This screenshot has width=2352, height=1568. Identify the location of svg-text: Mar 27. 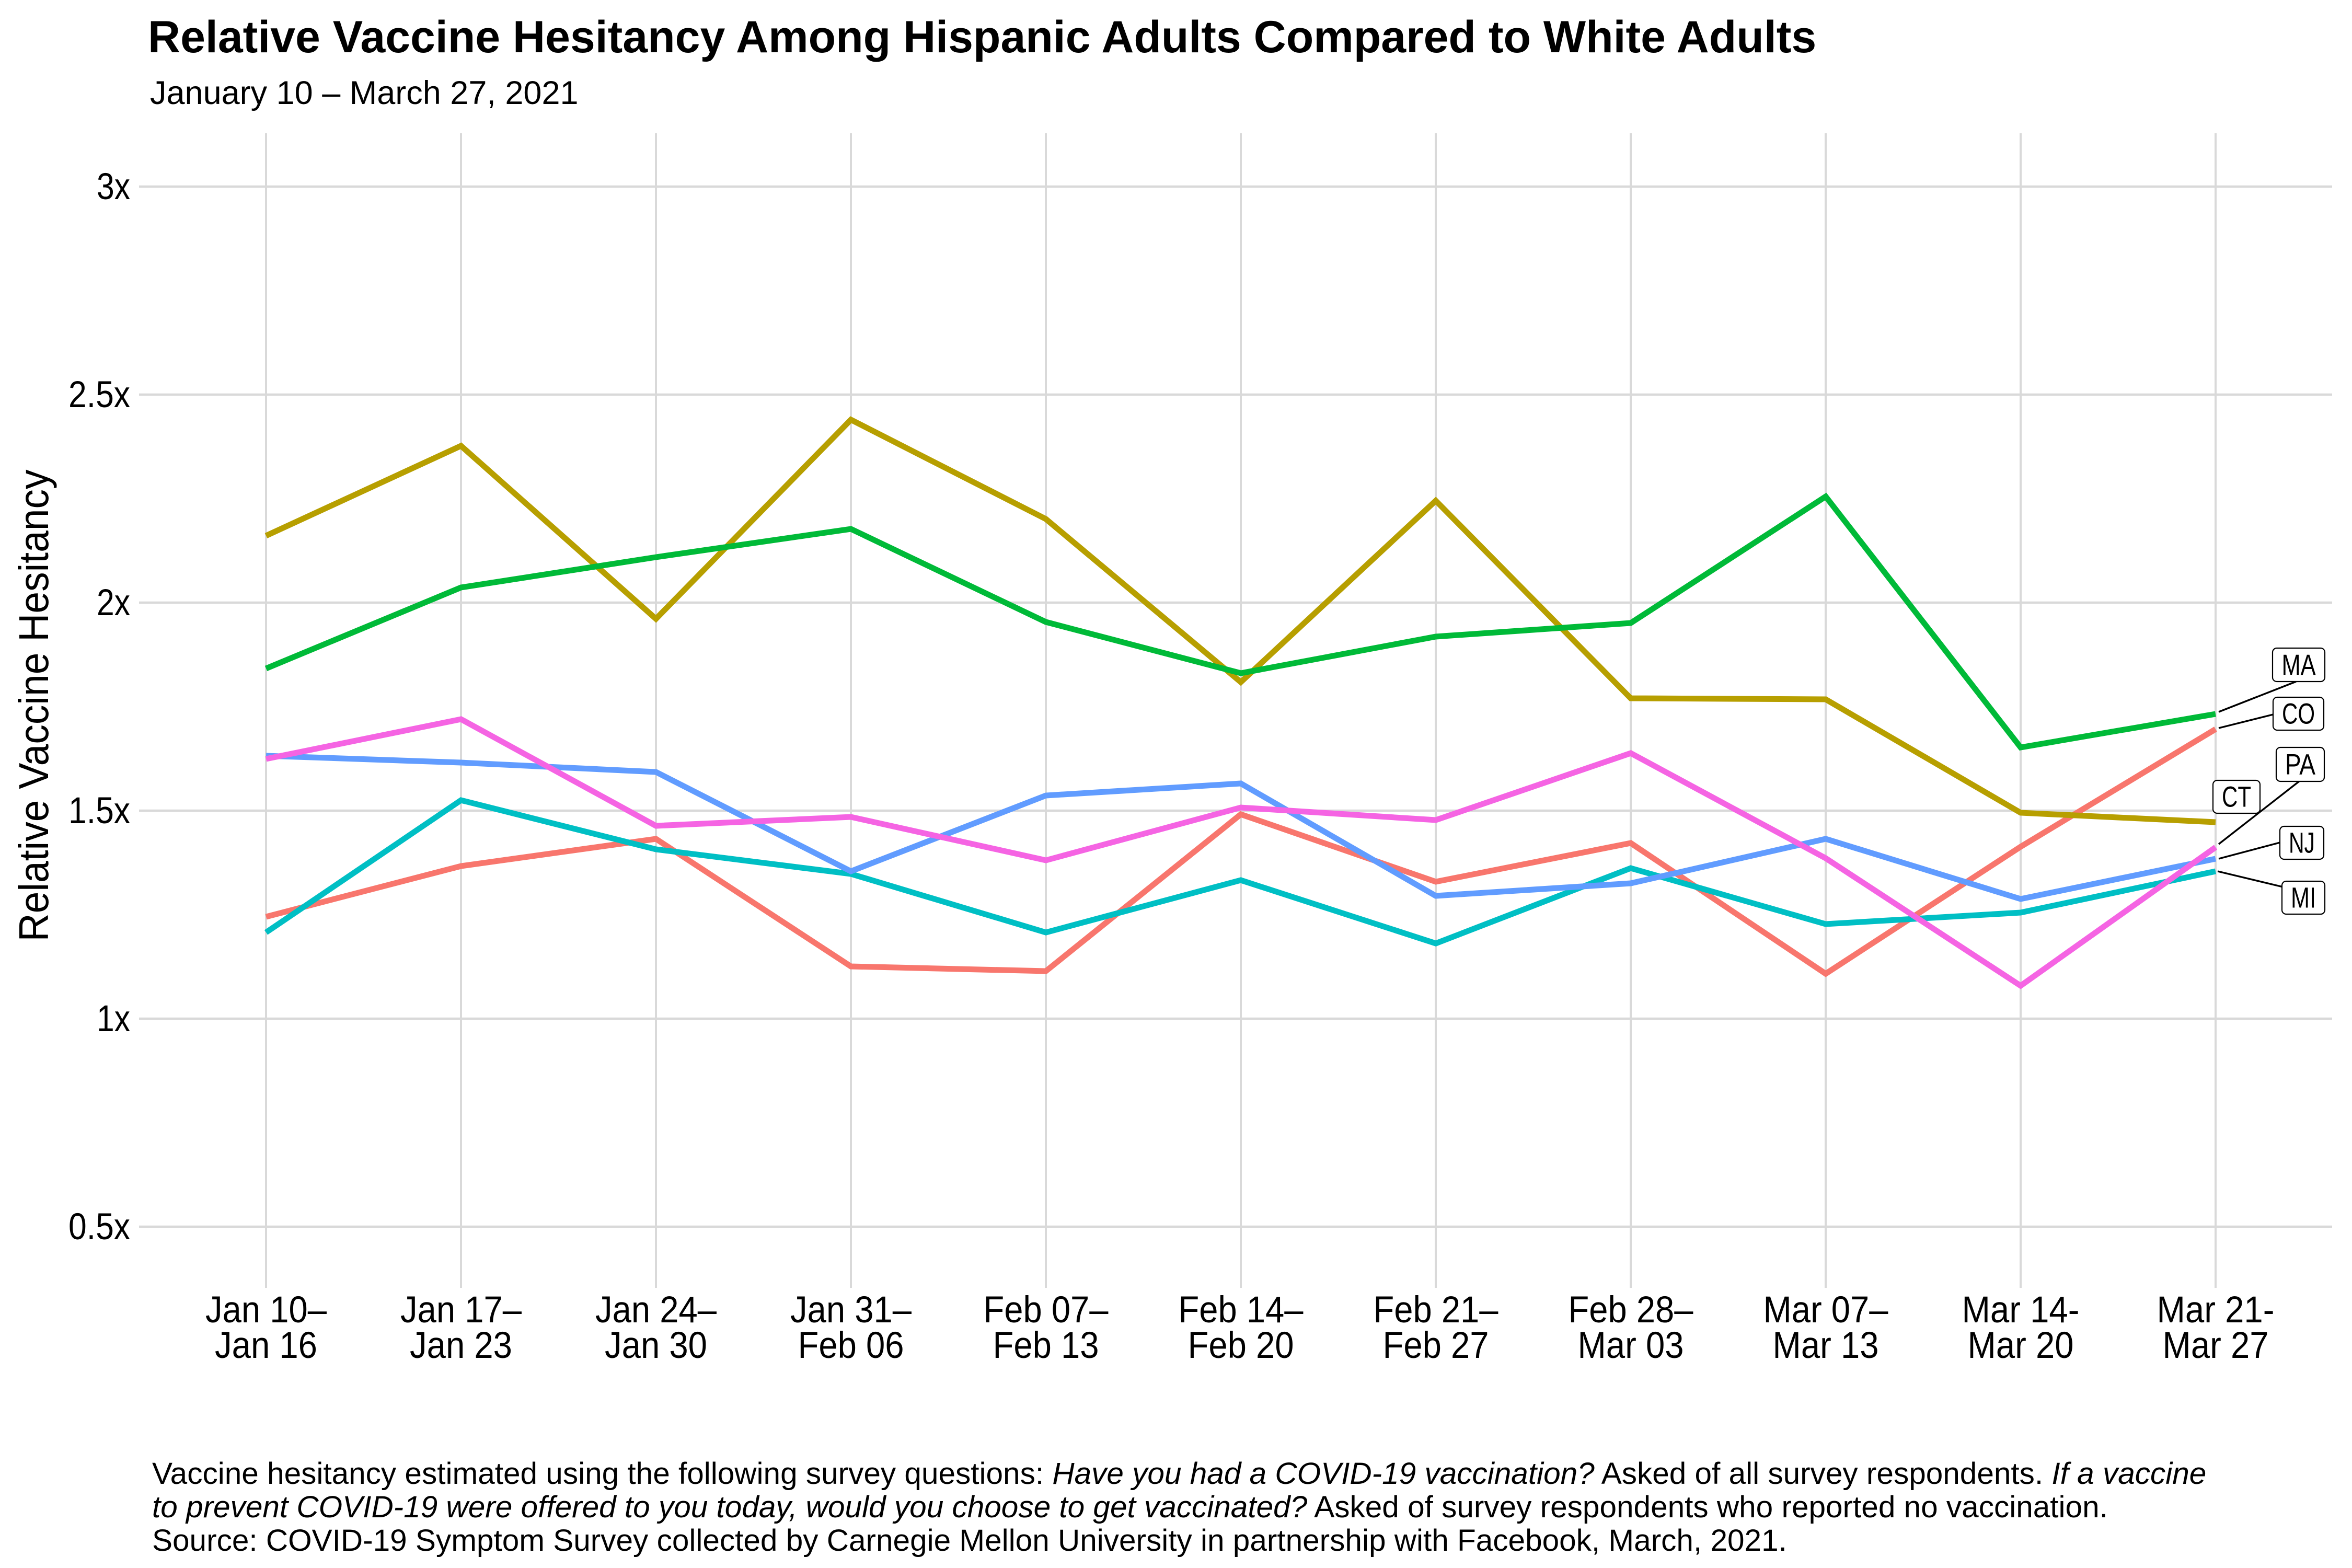
(2216, 1345).